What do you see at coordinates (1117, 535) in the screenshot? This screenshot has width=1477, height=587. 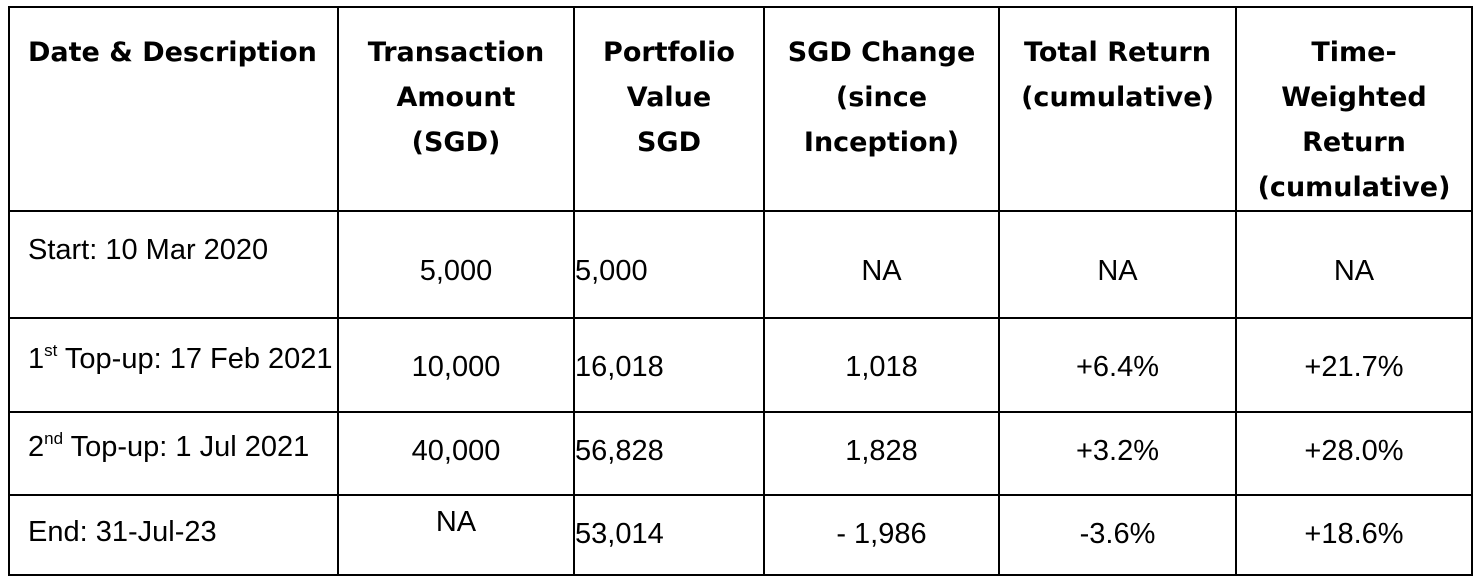 I see `cell-total-return-negative: -3.6%` at bounding box center [1117, 535].